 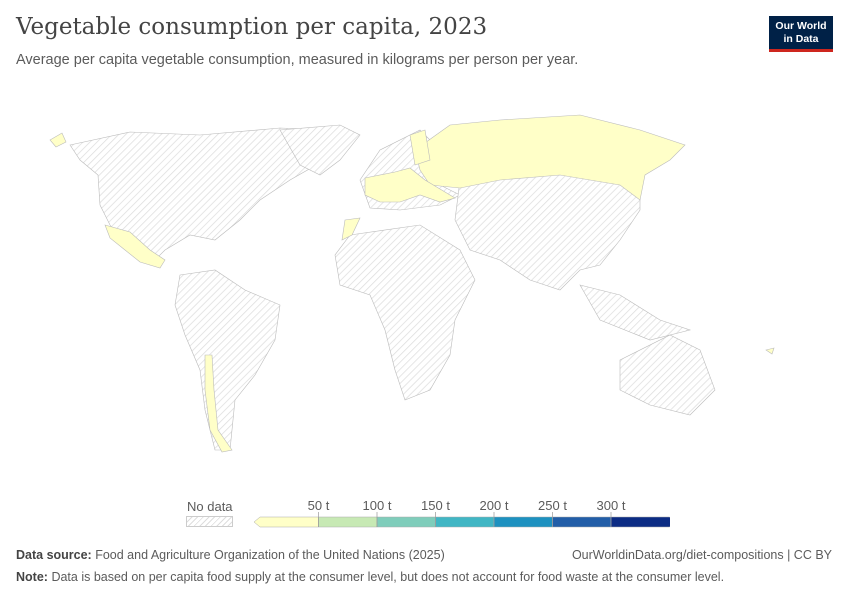 I want to click on note-label: Note:, so click(x=32, y=577).